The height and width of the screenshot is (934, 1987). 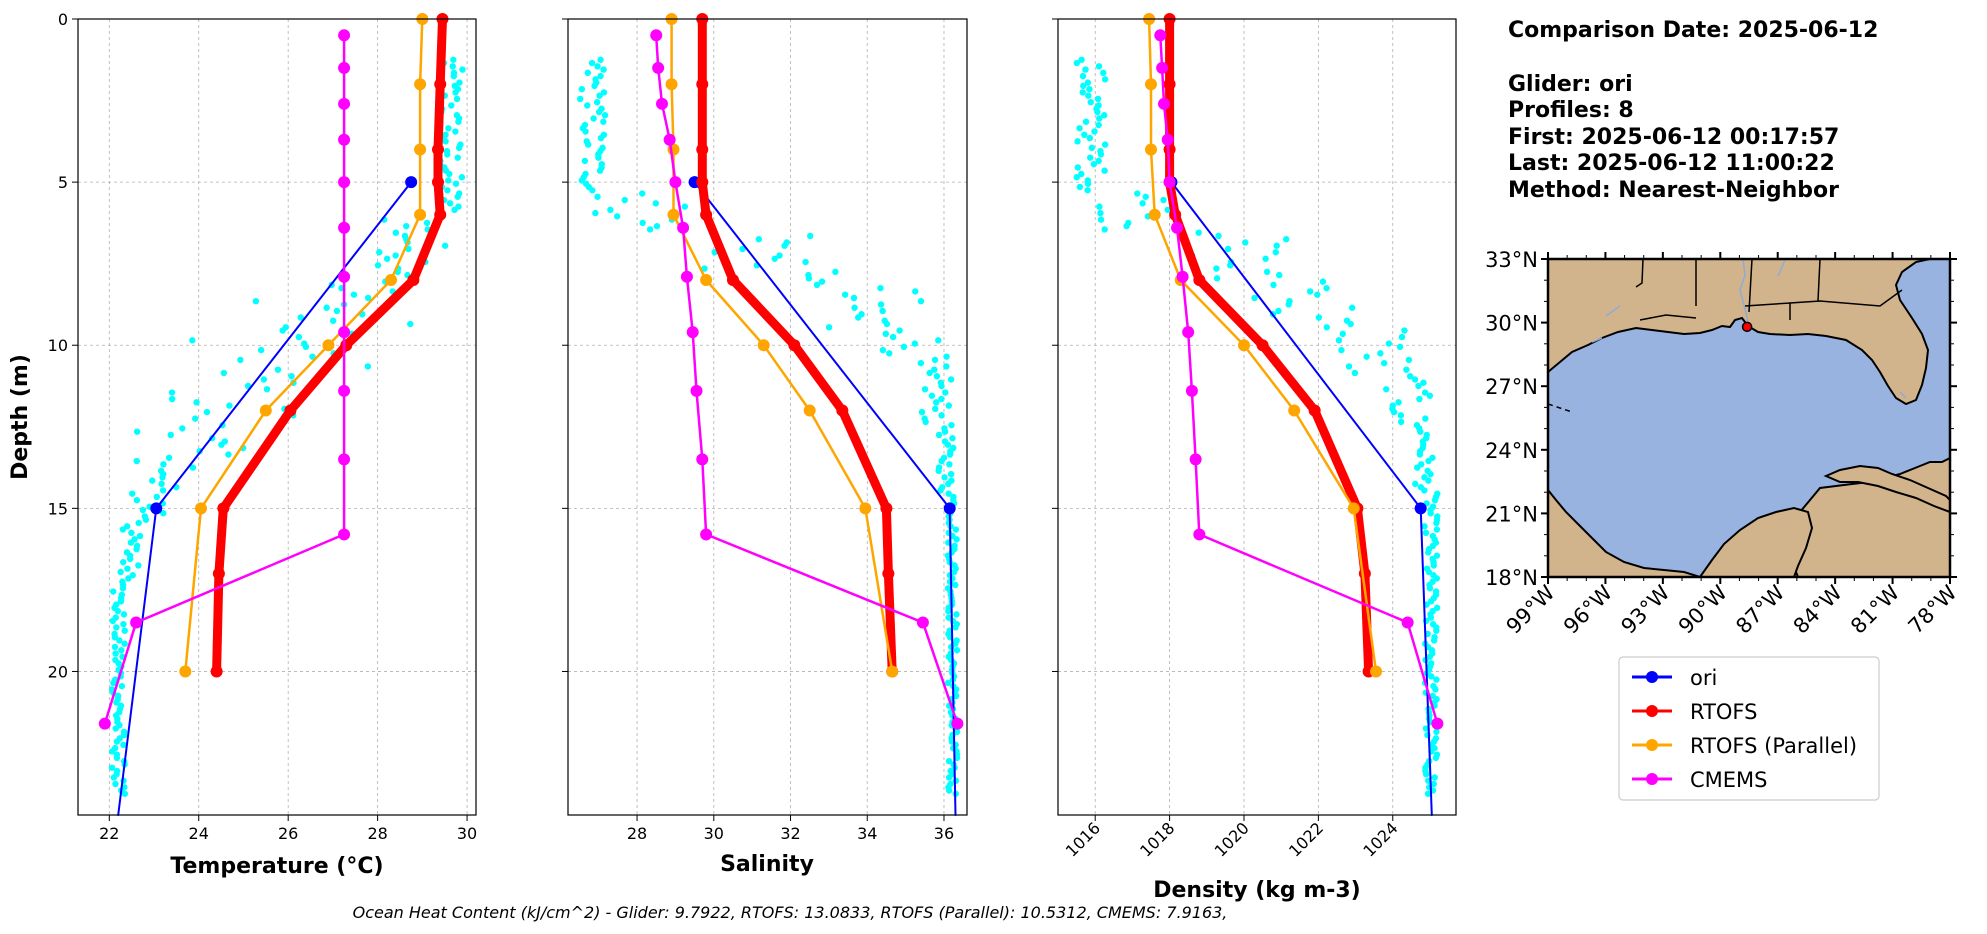 I want to click on y-tick-label: 10, so click(x=58, y=345).